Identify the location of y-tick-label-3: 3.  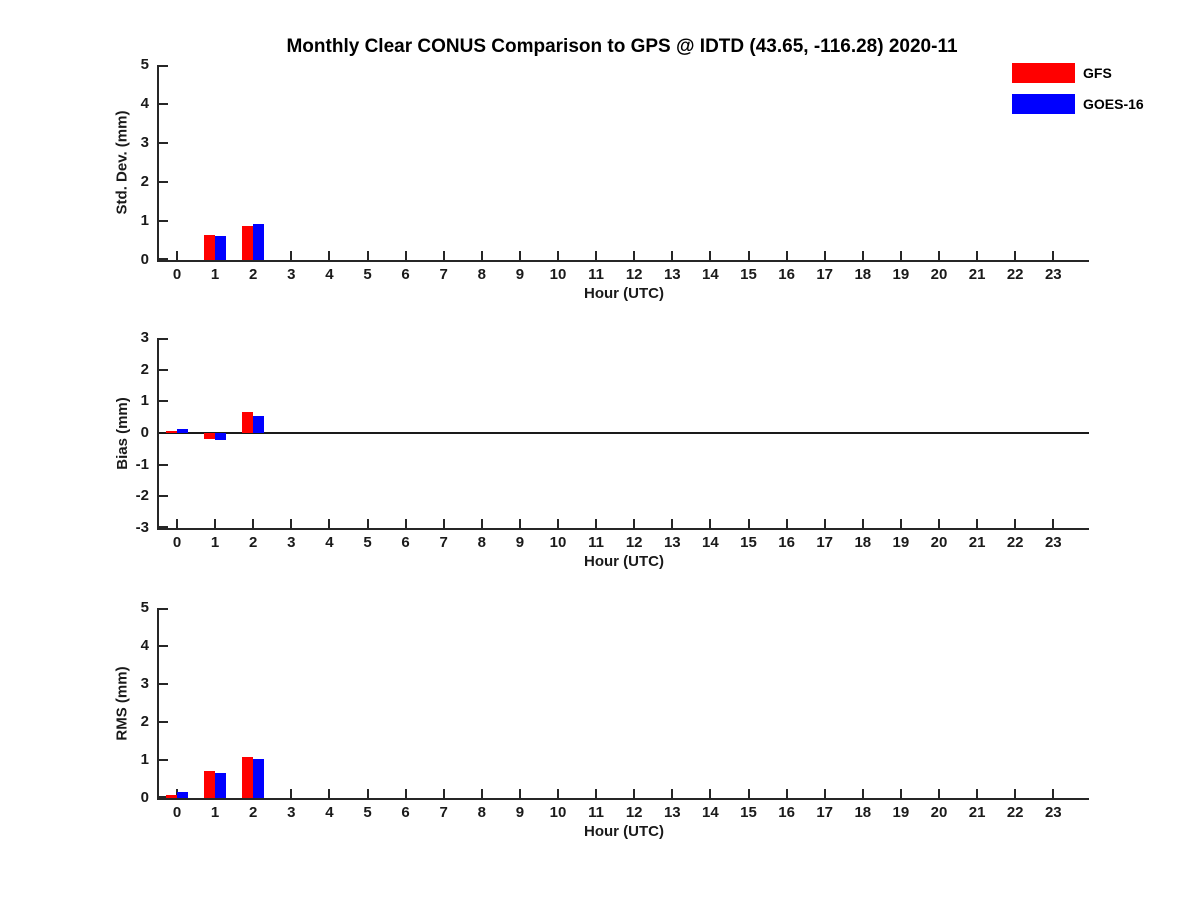
(144, 683).